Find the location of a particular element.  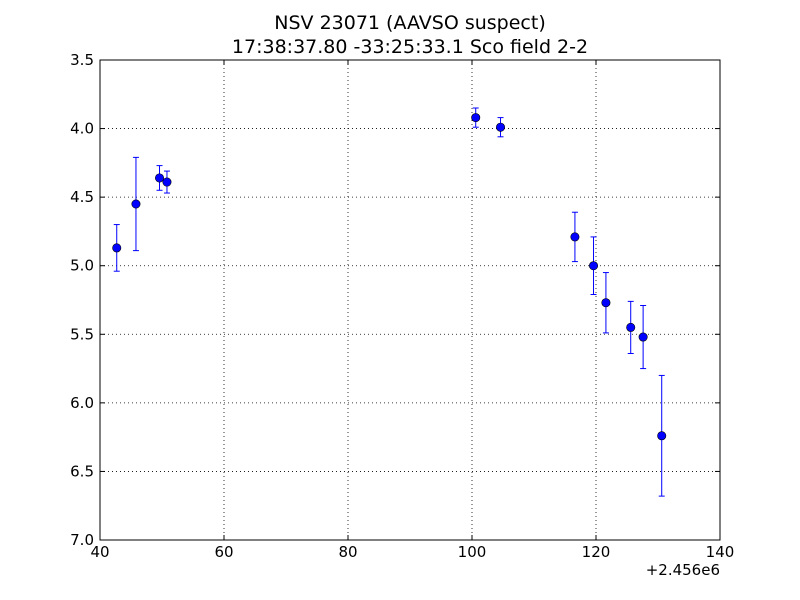

y-tick-label: 6.0 is located at coordinates (82, 403).